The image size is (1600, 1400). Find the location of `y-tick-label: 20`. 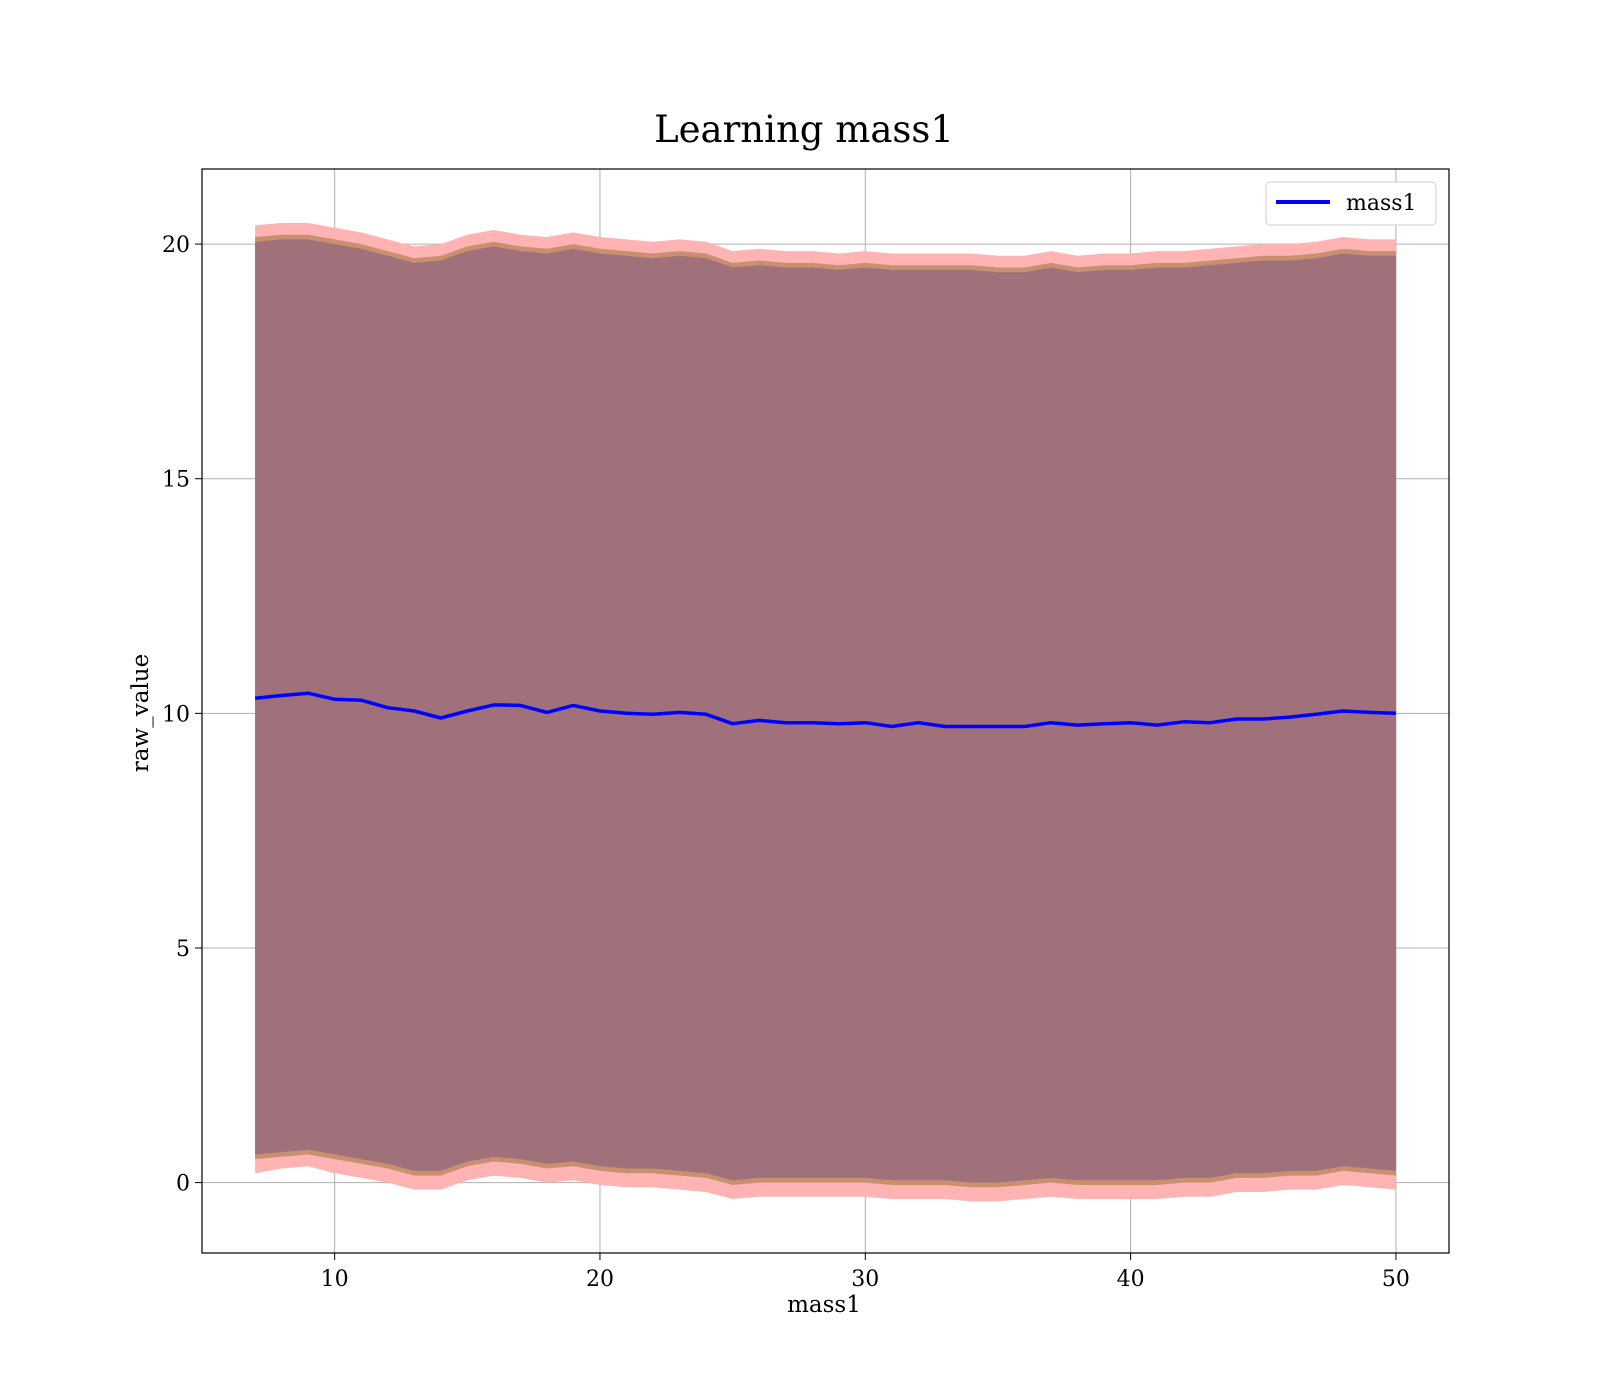

y-tick-label: 20 is located at coordinates (176, 245).